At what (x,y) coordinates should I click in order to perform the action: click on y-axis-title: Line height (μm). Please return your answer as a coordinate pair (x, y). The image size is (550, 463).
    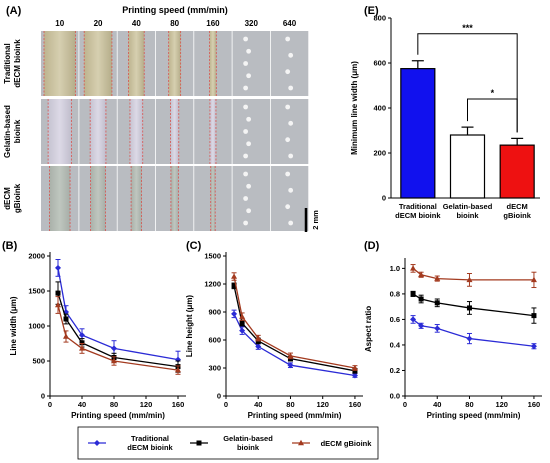
    Looking at the image, I should click on (189, 326).